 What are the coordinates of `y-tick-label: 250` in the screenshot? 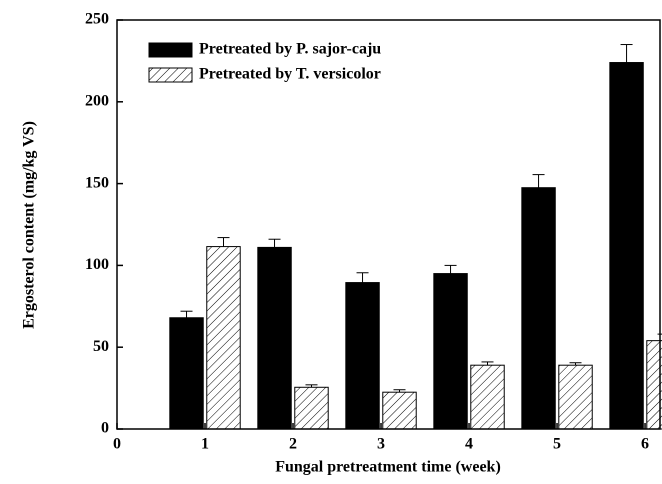 It's located at (97, 19).